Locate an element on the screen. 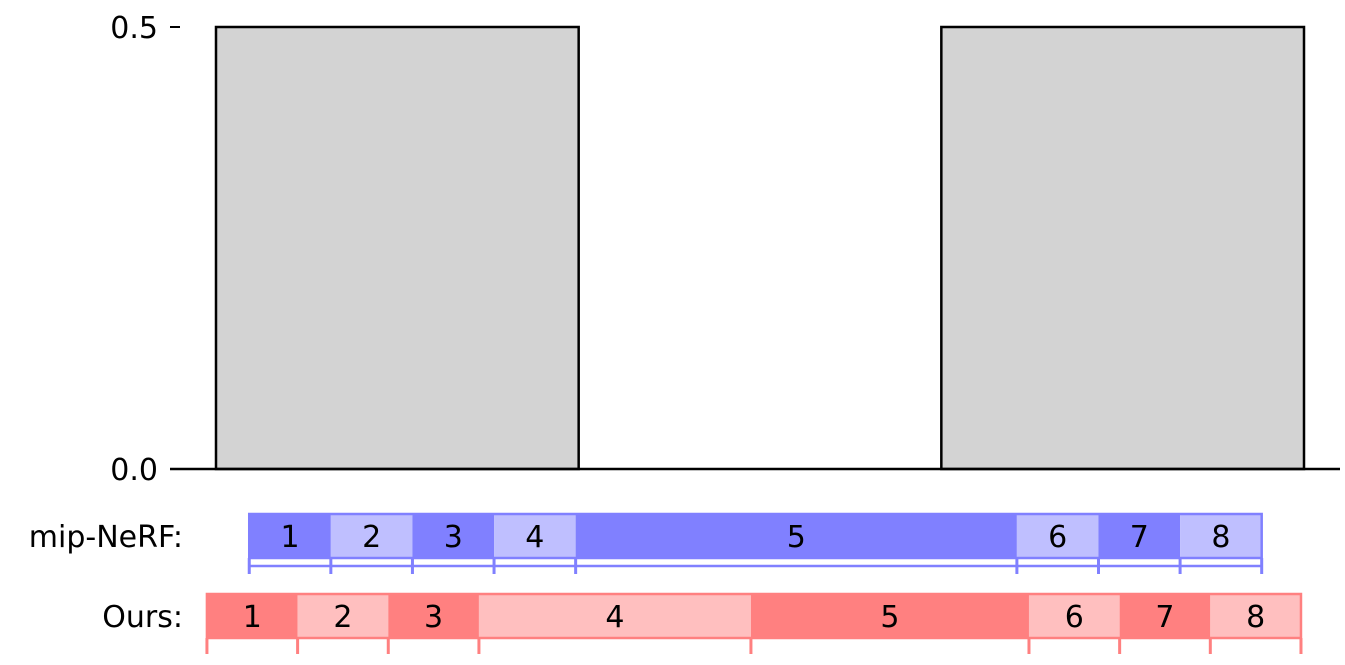 Image resolution: width=1345 pixels, height=665 pixels. y-tick-label: 0.5 is located at coordinates (134, 28).